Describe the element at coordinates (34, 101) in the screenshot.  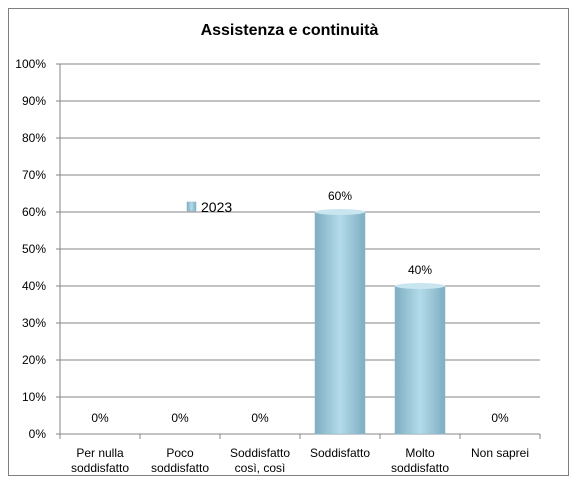
I see `y-tick-label: 90%` at that location.